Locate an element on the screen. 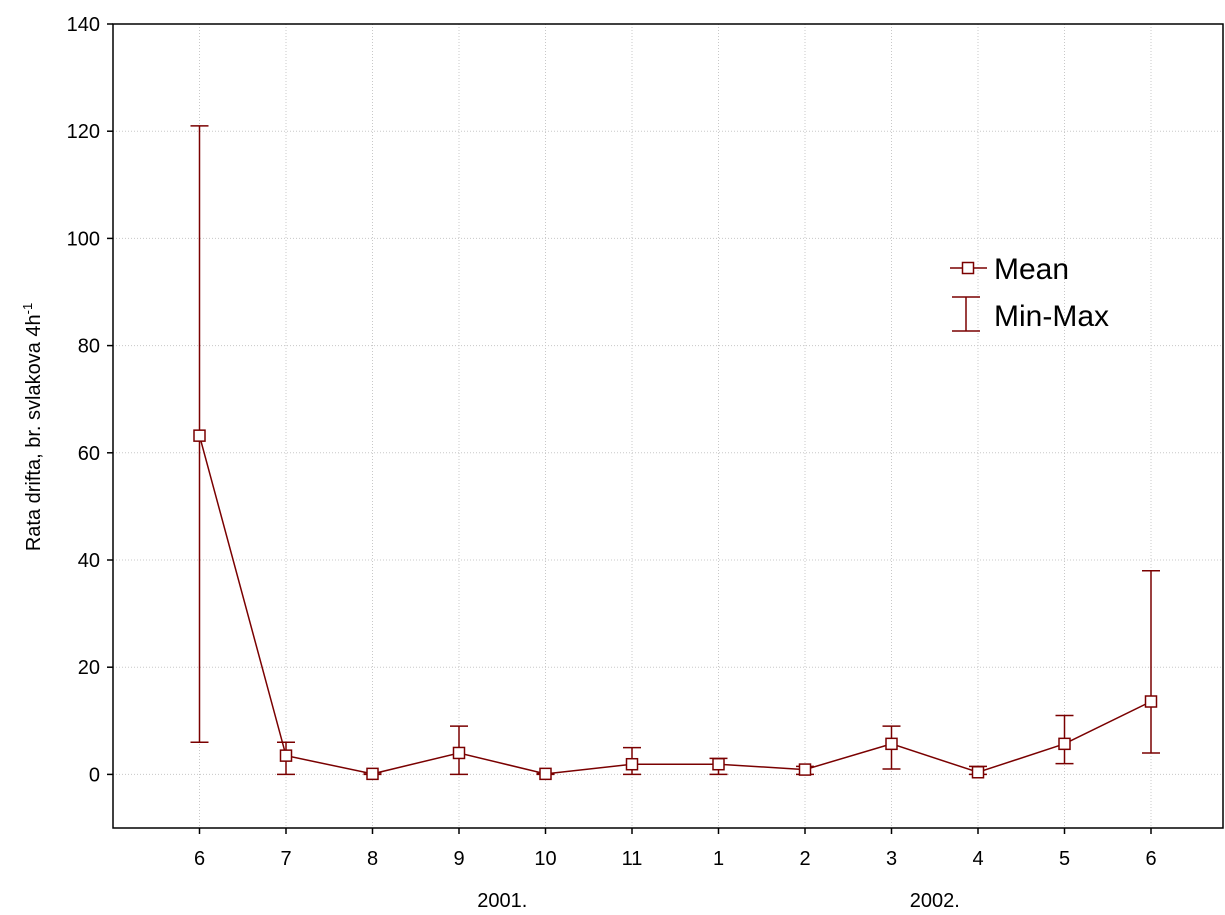  year-label: 2002. is located at coordinates (935, 901).